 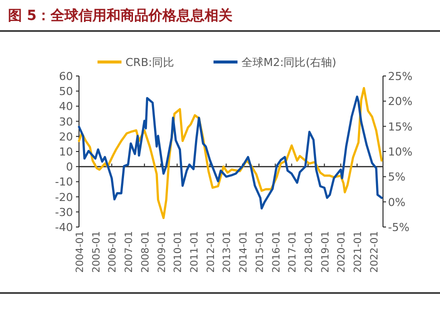 I want to click on xtick: 2007-01, so click(x=130, y=252).